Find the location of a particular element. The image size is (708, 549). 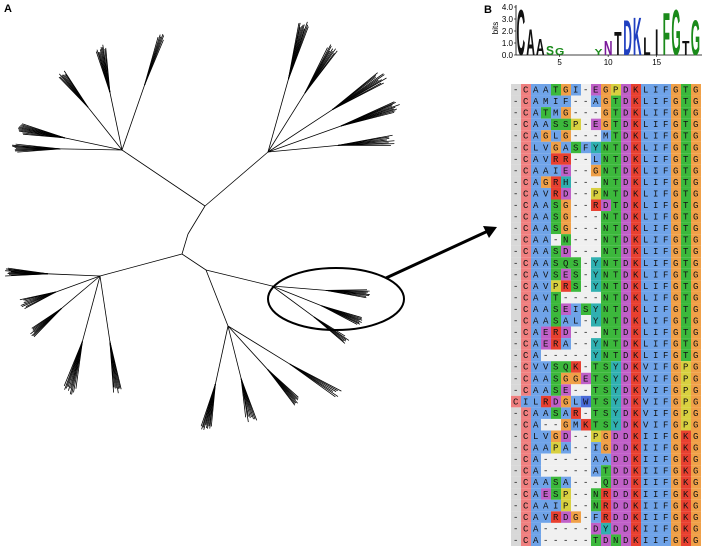

alignment-row: -CAASG---NTDKLIFGTG is located at coordinates (605, 229).